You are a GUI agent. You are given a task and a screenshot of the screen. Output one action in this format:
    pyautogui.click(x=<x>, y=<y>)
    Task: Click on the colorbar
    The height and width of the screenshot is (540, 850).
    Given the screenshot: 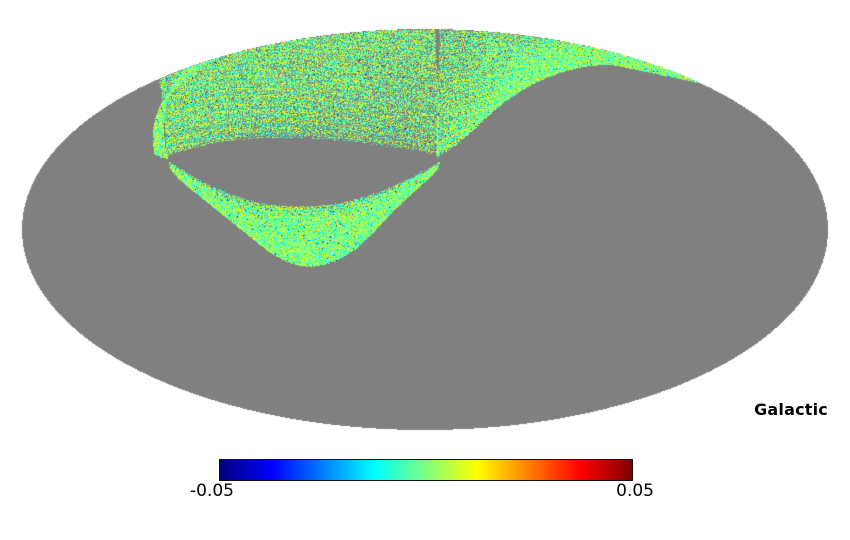 What is the action you would take?
    pyautogui.click(x=426, y=470)
    